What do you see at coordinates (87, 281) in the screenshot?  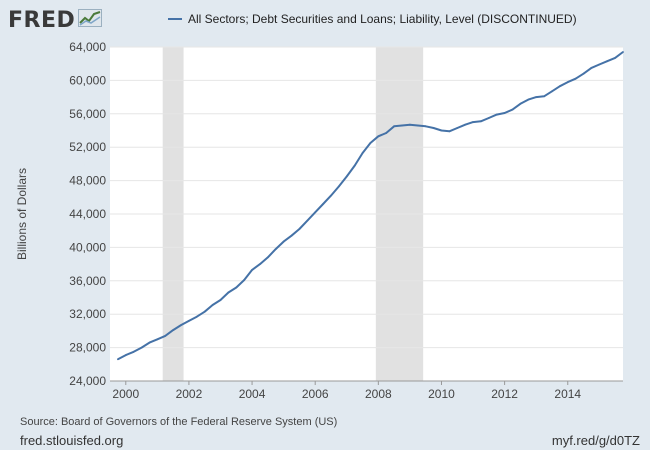 I see `y-tick-label: 36,000` at bounding box center [87, 281].